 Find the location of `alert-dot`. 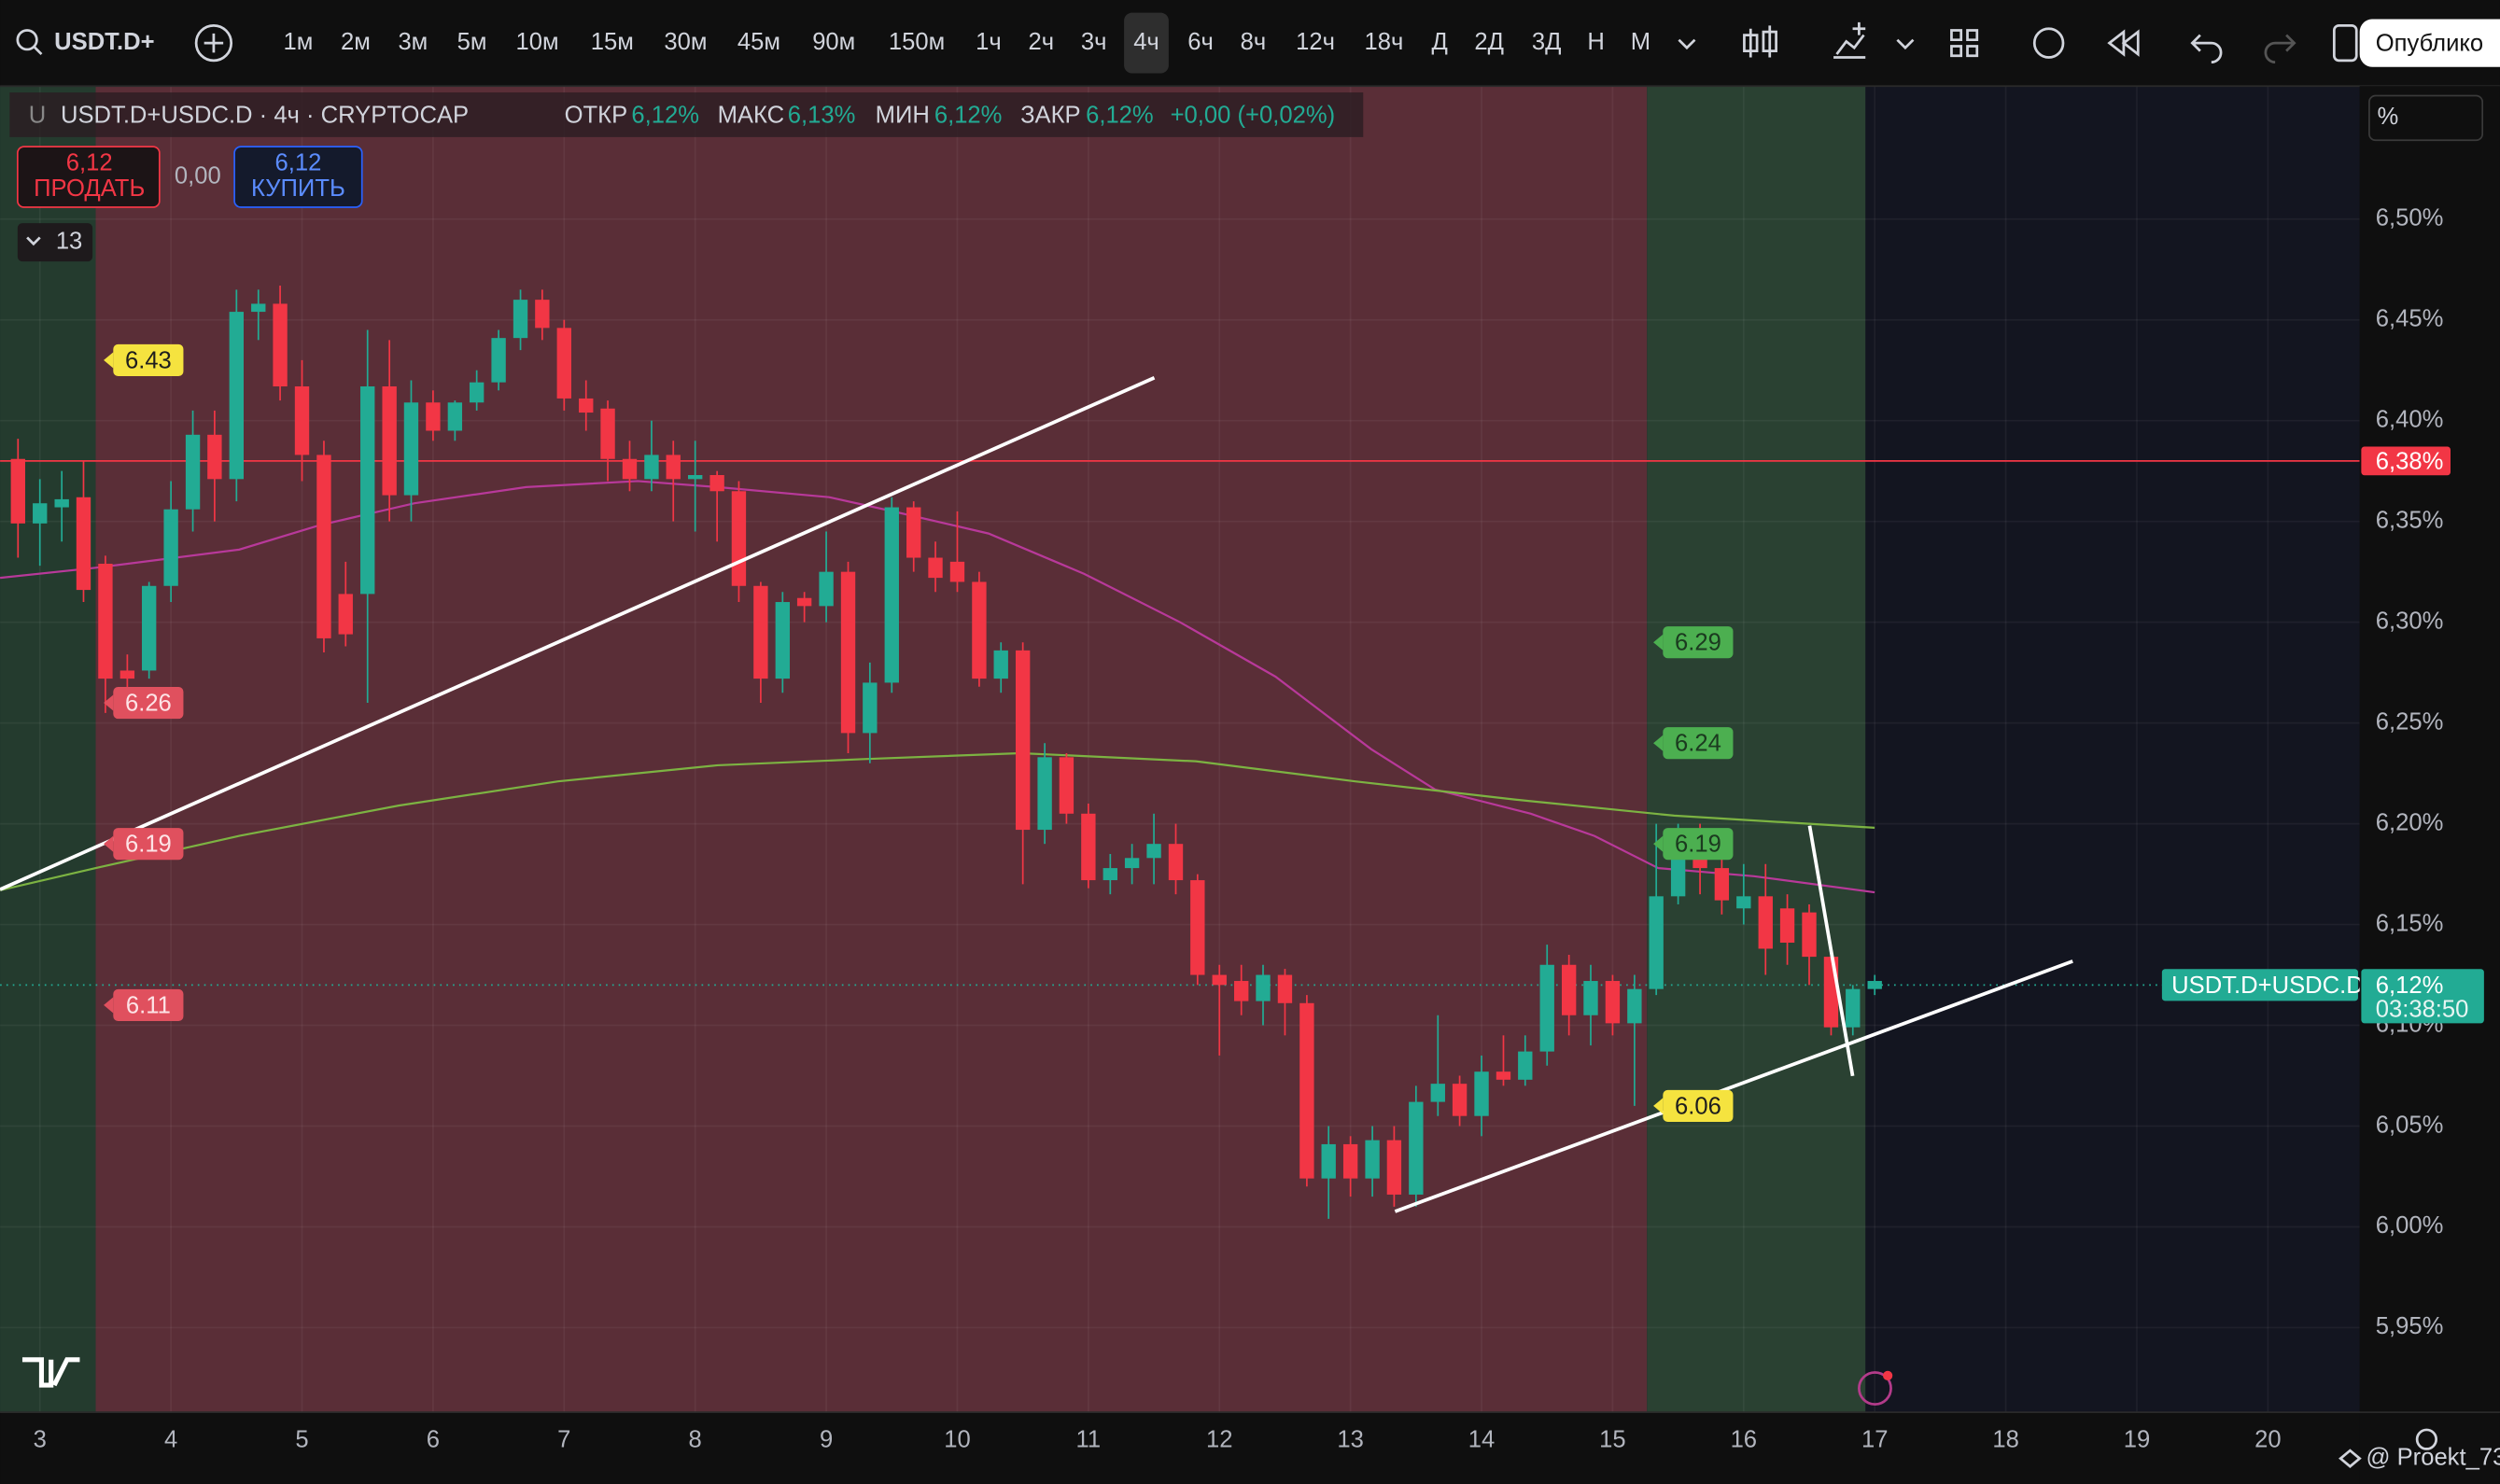

alert-dot is located at coordinates (1888, 1375).